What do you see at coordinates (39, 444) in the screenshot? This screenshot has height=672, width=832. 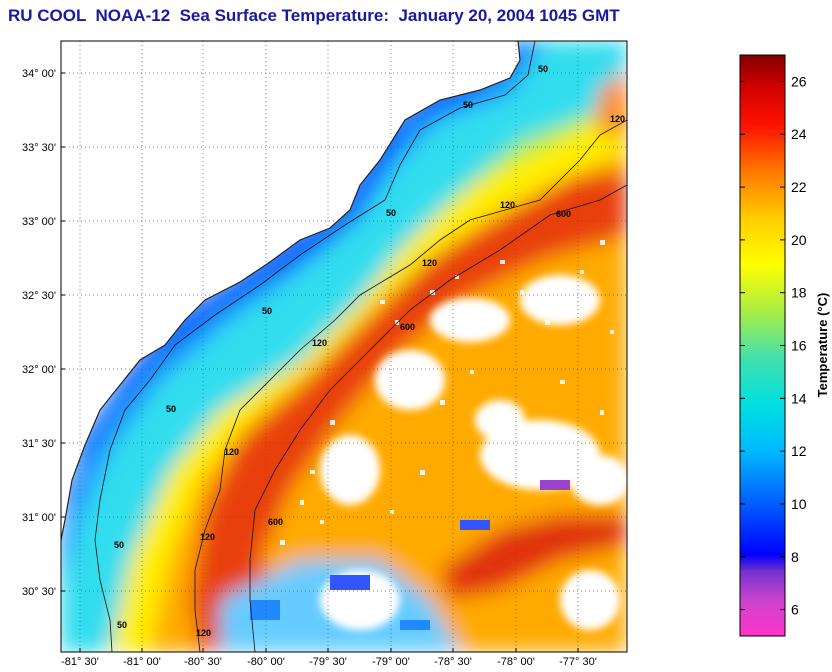 I see `lat-label: 31° 30'` at bounding box center [39, 444].